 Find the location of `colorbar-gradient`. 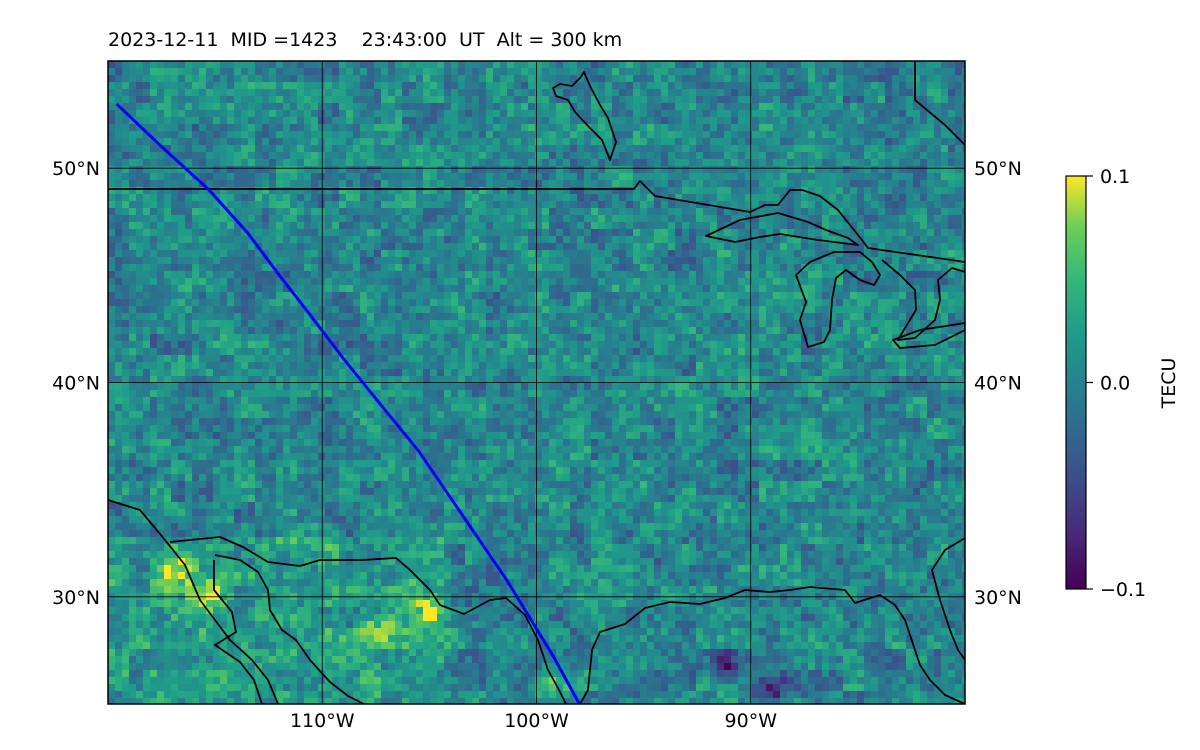

colorbar-gradient is located at coordinates (1076, 382).